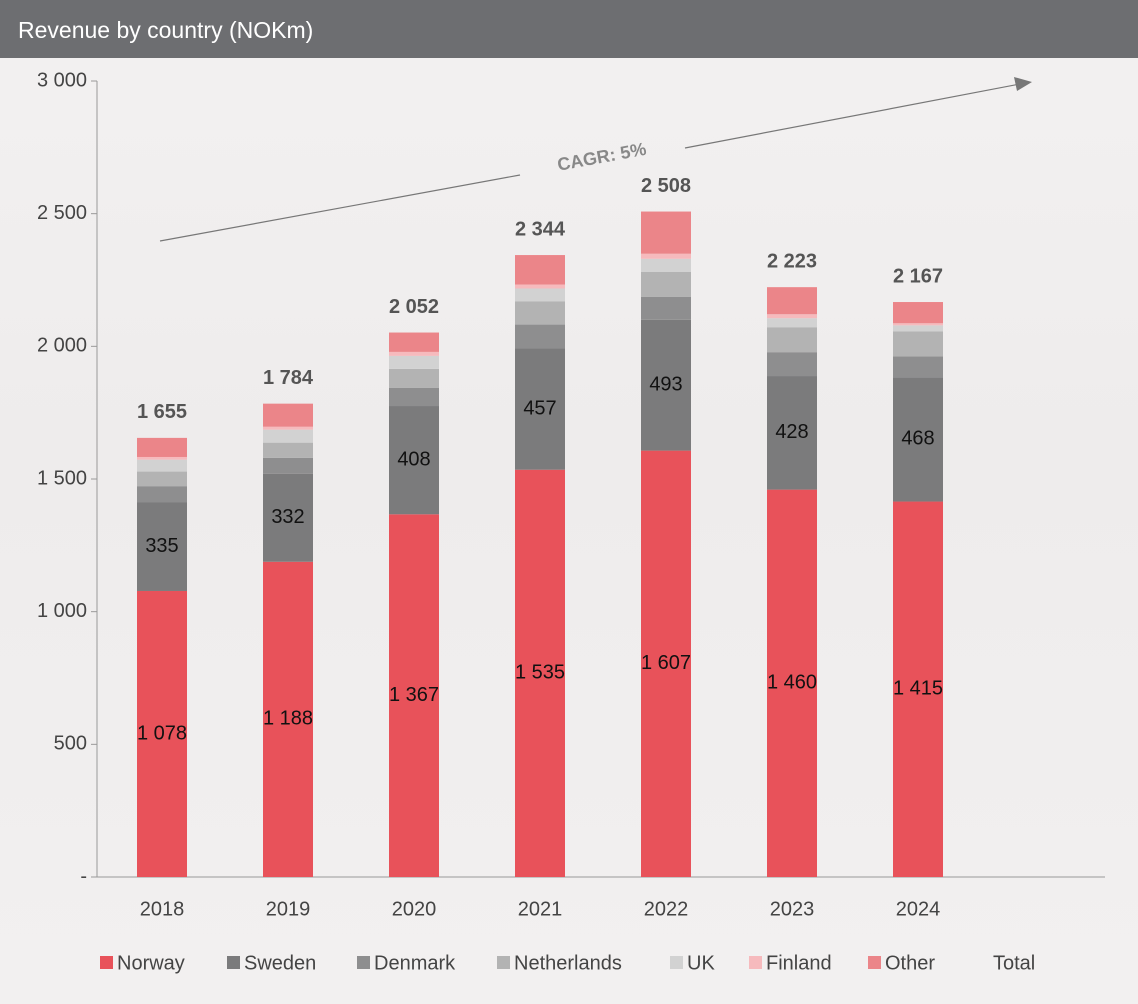  Describe the element at coordinates (792, 909) in the screenshot. I see `x-tick-label: 2023` at that location.